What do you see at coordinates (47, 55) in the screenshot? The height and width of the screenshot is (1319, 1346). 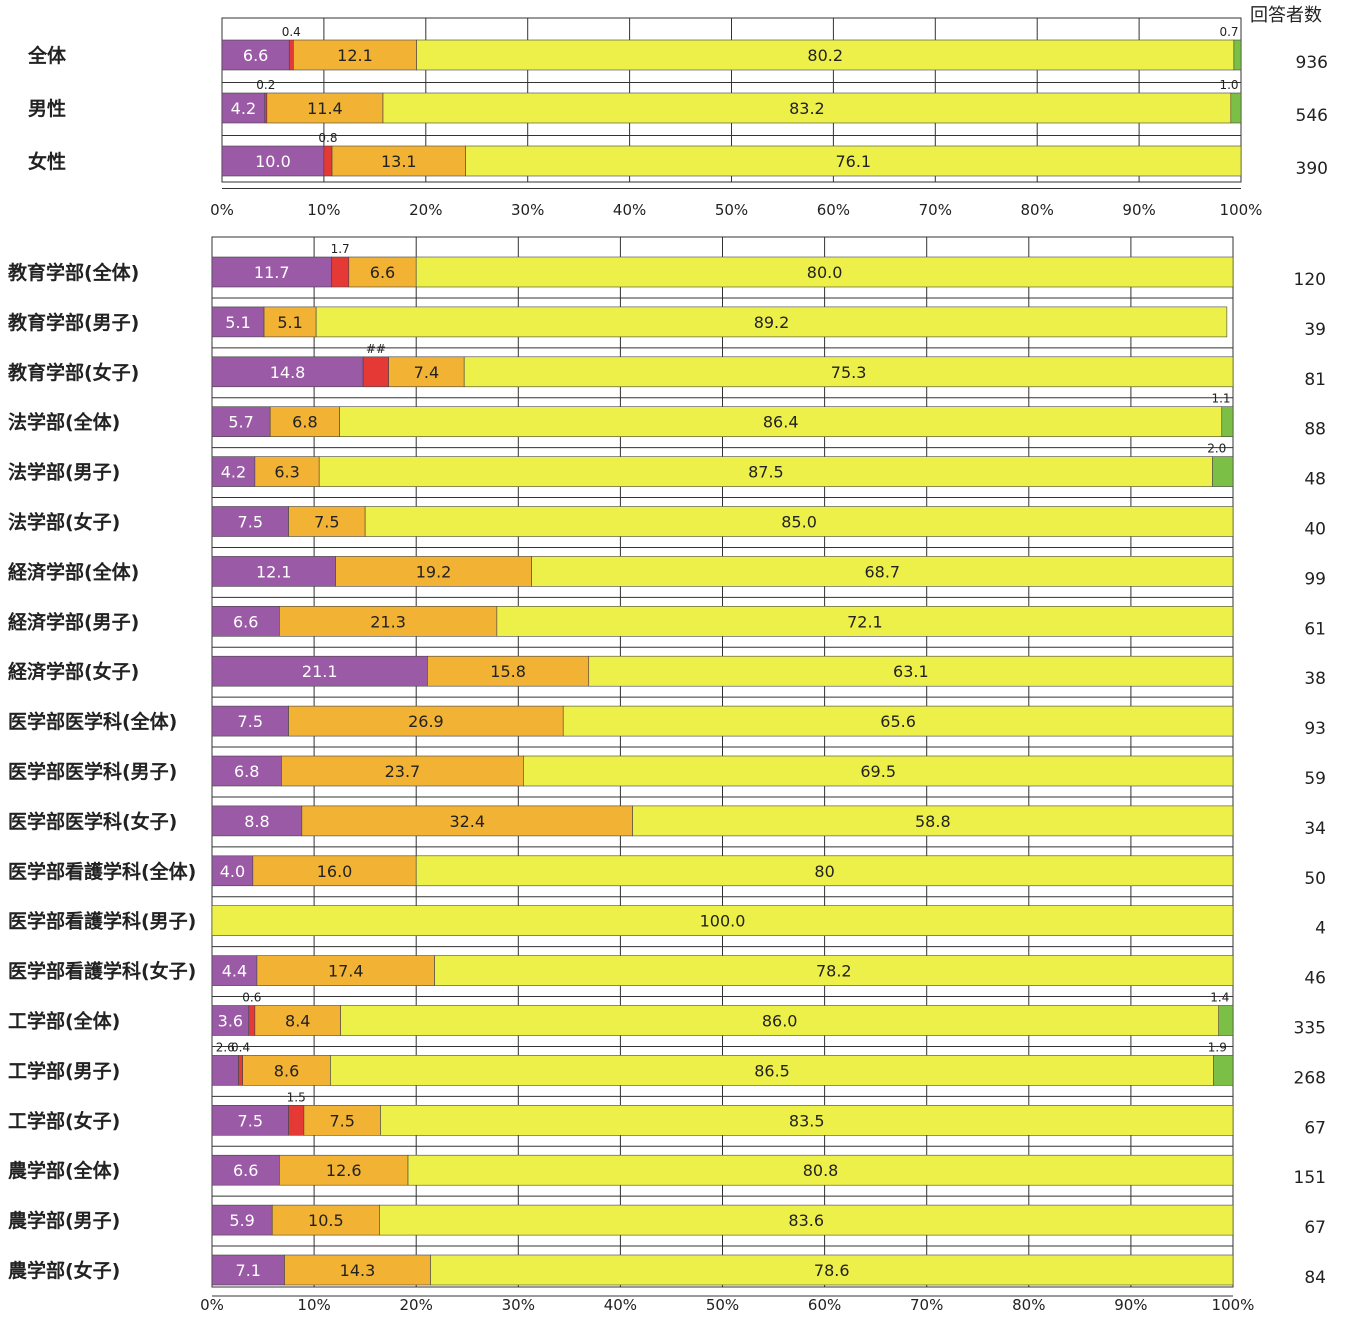 I see `row-label: 全体` at bounding box center [47, 55].